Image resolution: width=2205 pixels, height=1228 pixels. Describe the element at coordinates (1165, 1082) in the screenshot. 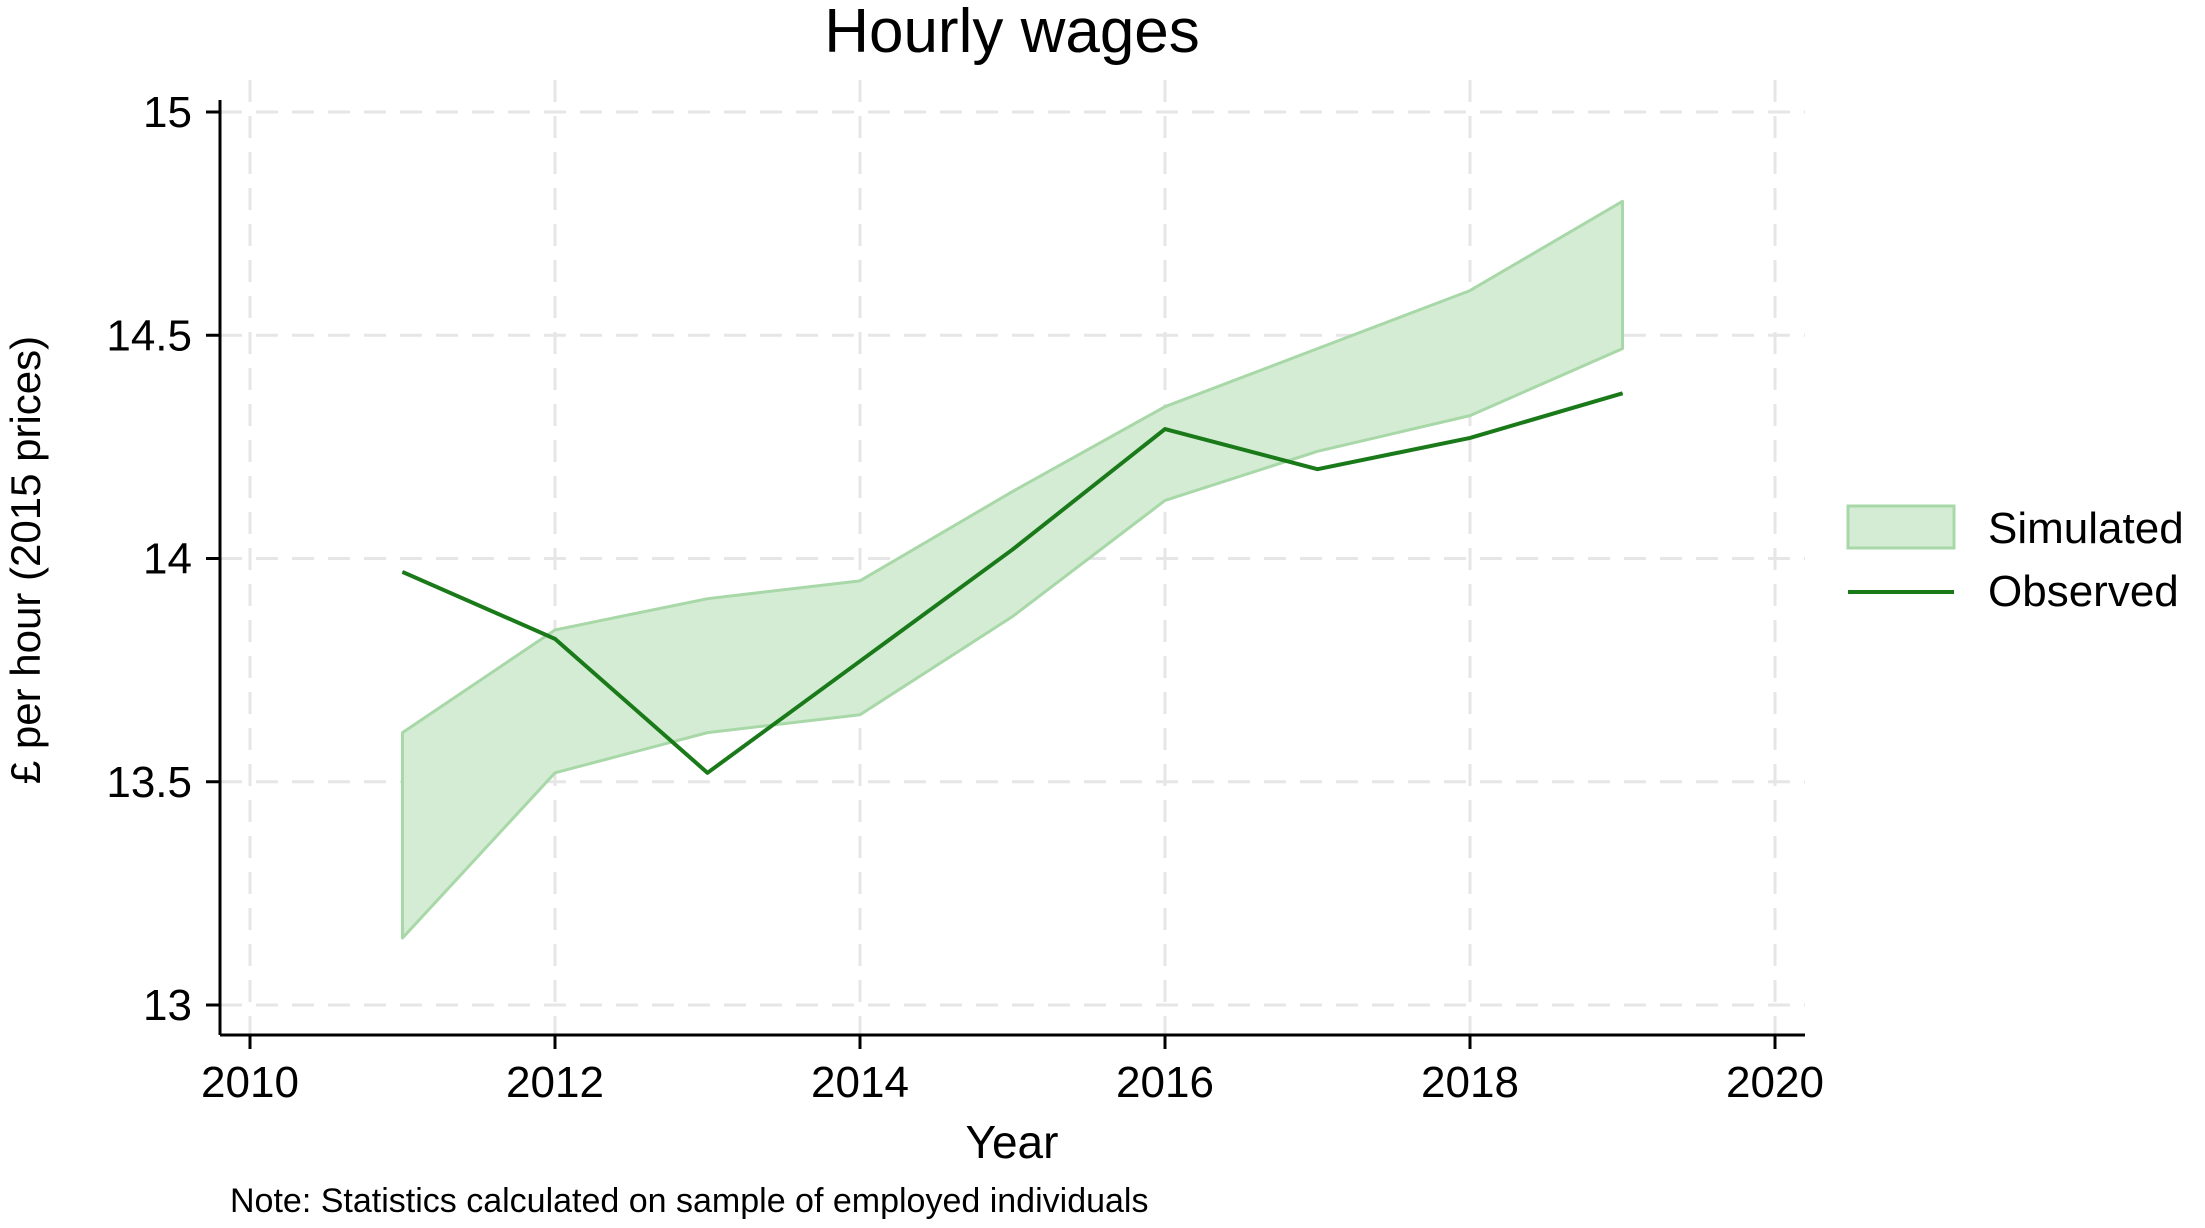

I see `x-tick-label: 2016` at that location.